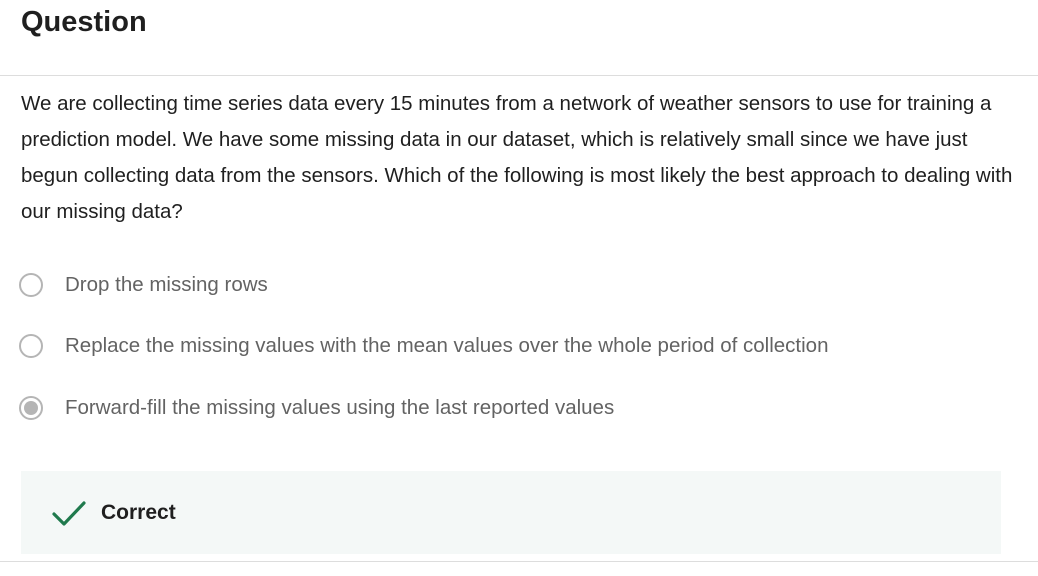 This screenshot has height=576, width=1038. I want to click on option-drop-missing-rows: Drop the missing rows, so click(143, 285).